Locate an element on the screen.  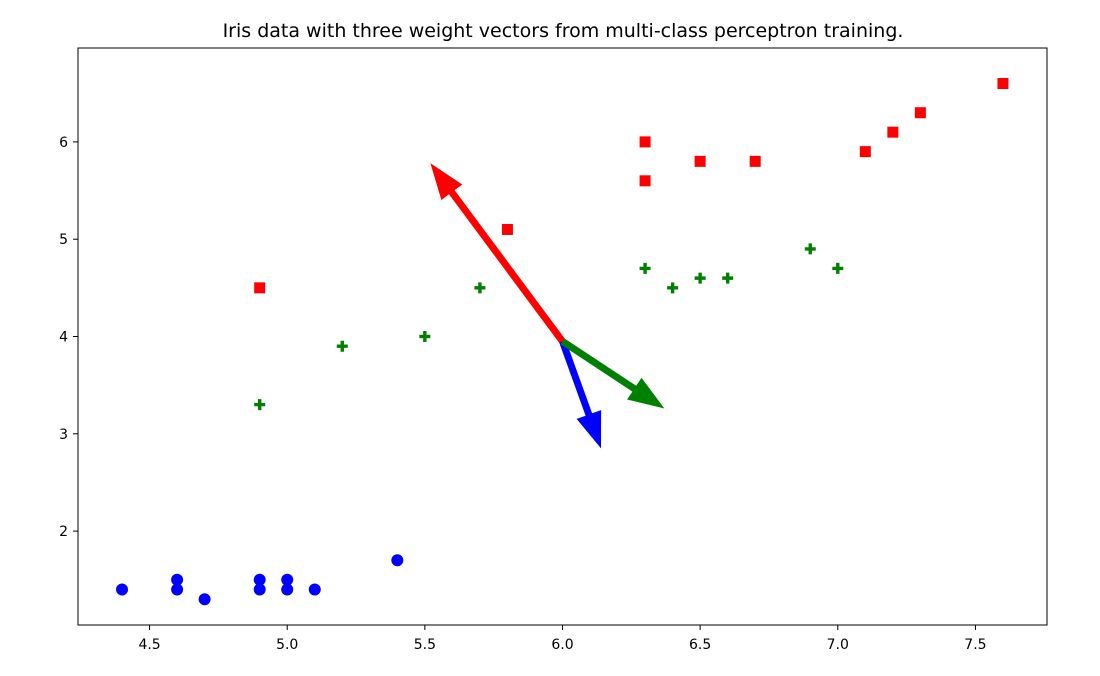
x-tick-label: 6.5 is located at coordinates (700, 645).